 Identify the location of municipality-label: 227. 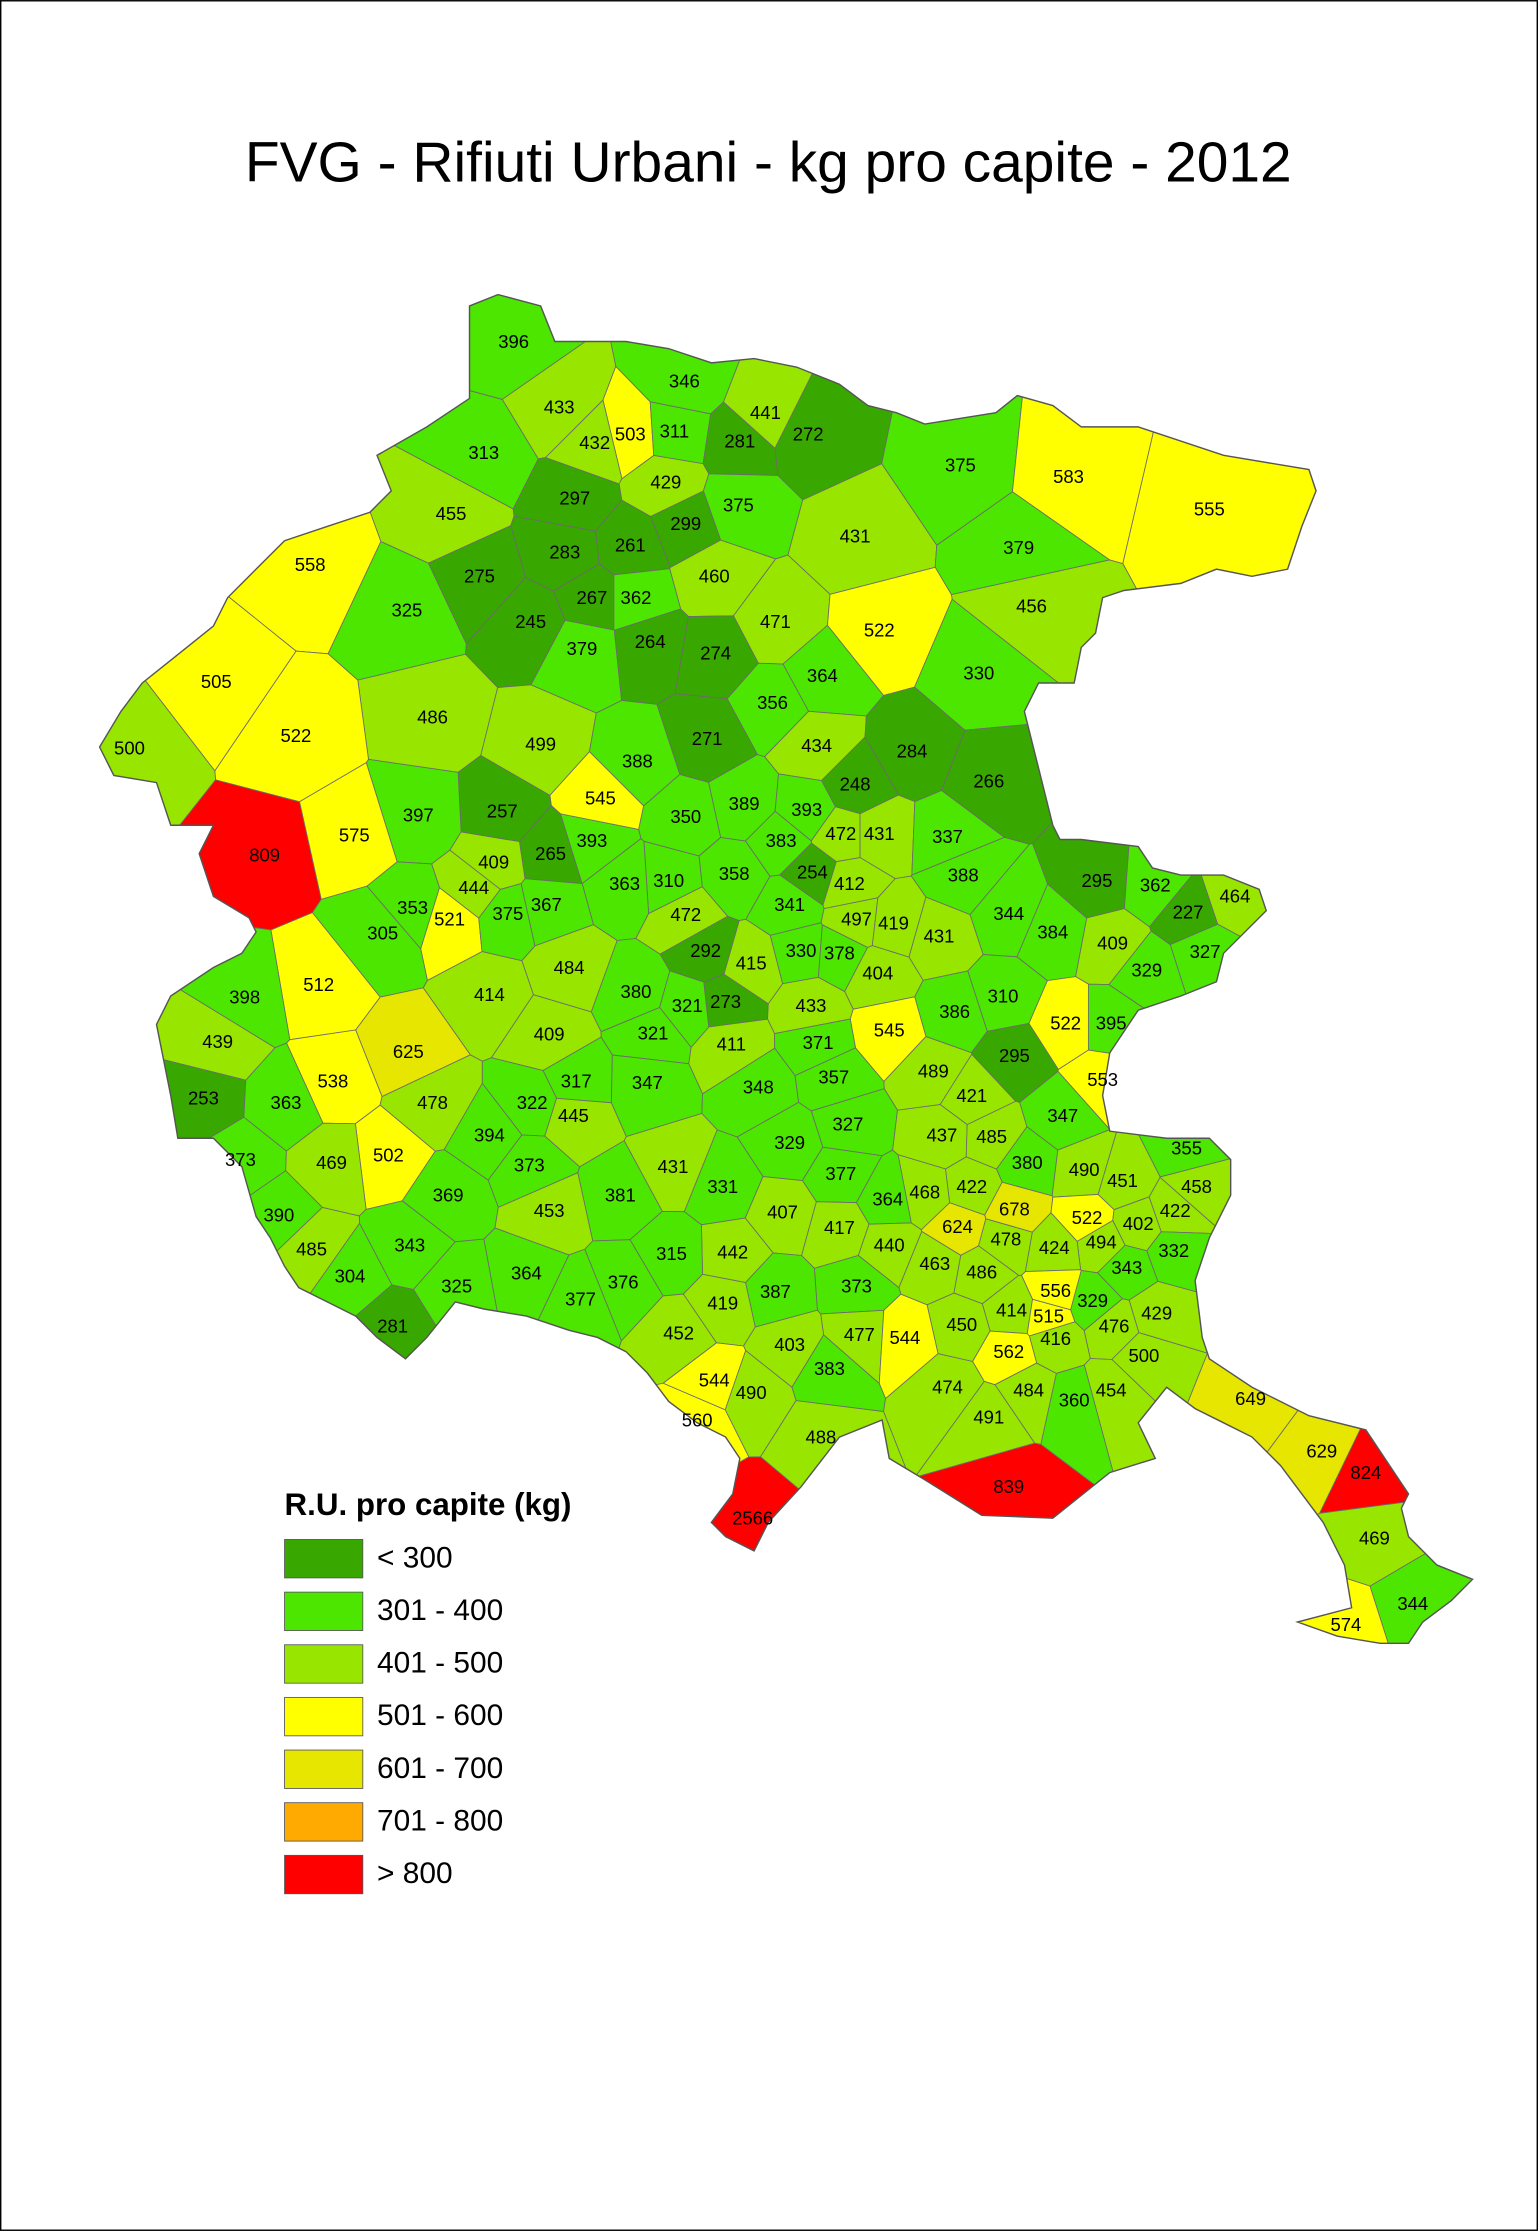
(1188, 911).